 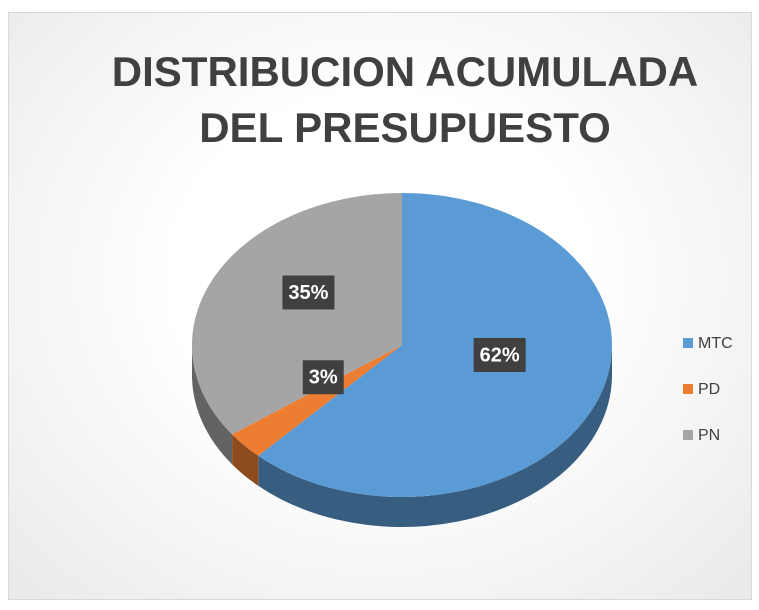 I want to click on data-label-text: 62%, so click(x=500, y=355).